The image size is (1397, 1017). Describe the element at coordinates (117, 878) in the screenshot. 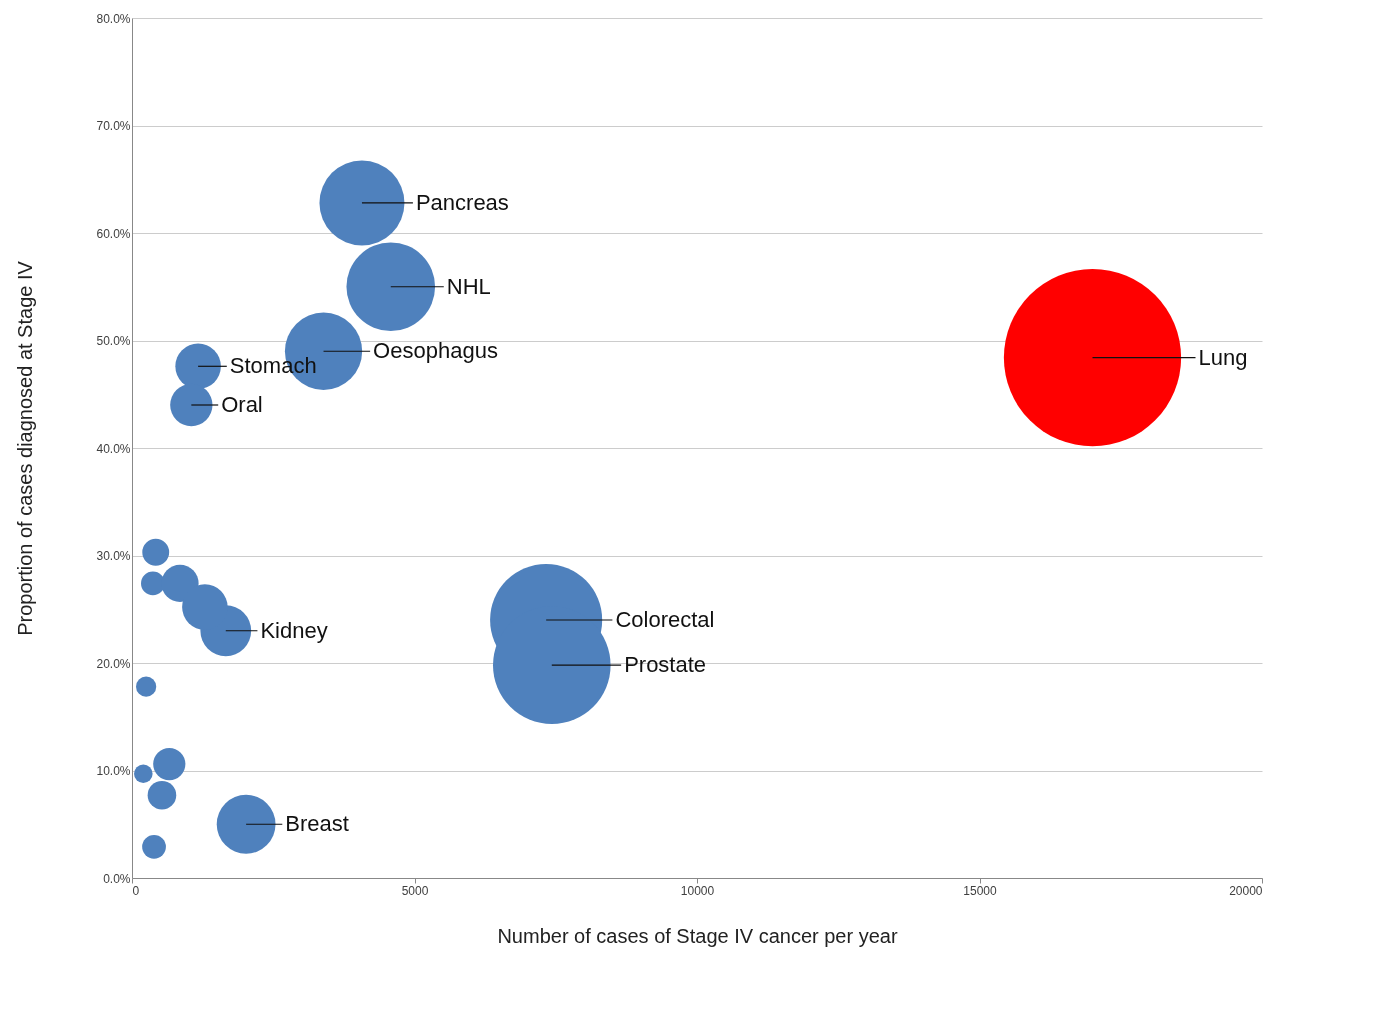

I see `y-tick-label: 0.0%` at that location.